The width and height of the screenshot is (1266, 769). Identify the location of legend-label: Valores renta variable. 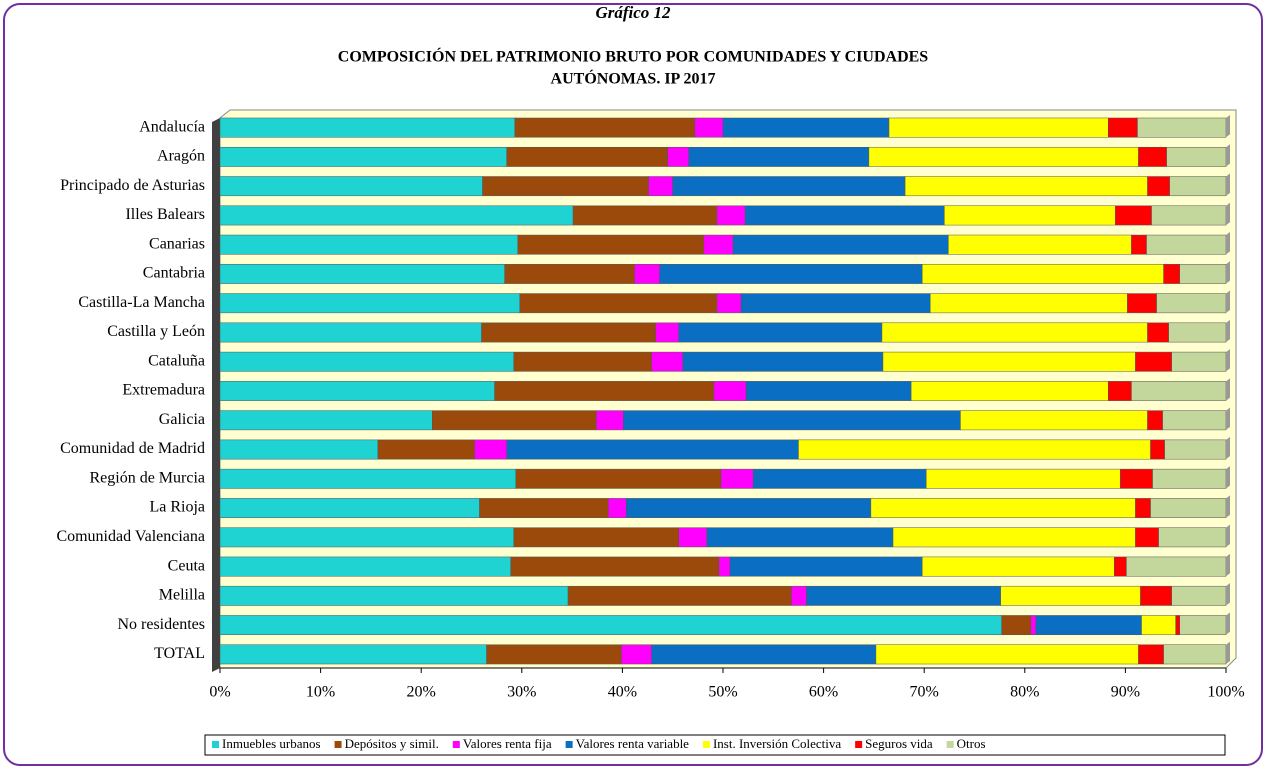
(633, 743).